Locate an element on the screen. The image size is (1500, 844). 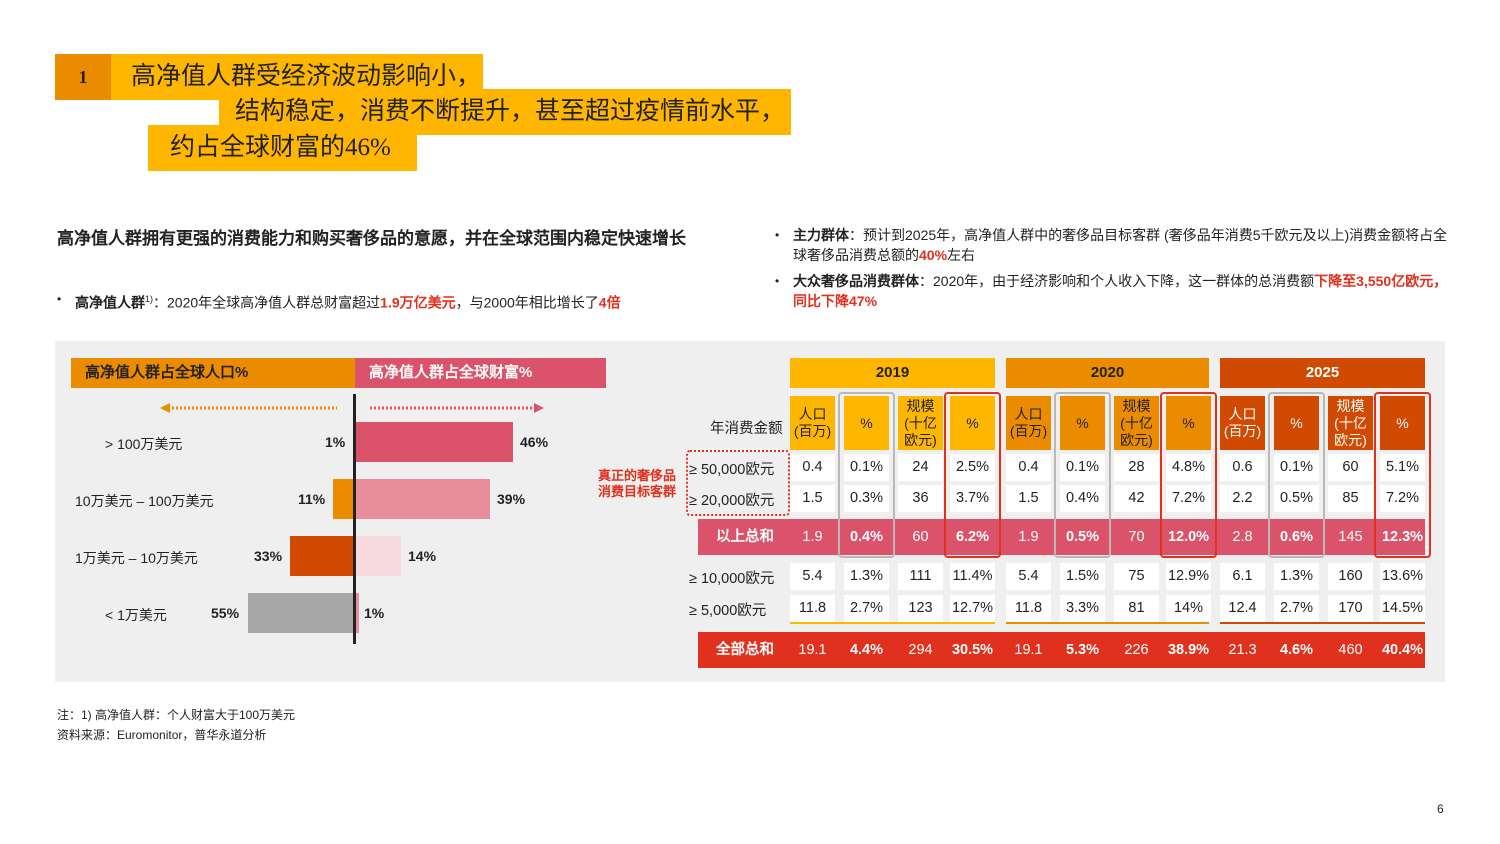
section-number: 1 is located at coordinates (83, 77).